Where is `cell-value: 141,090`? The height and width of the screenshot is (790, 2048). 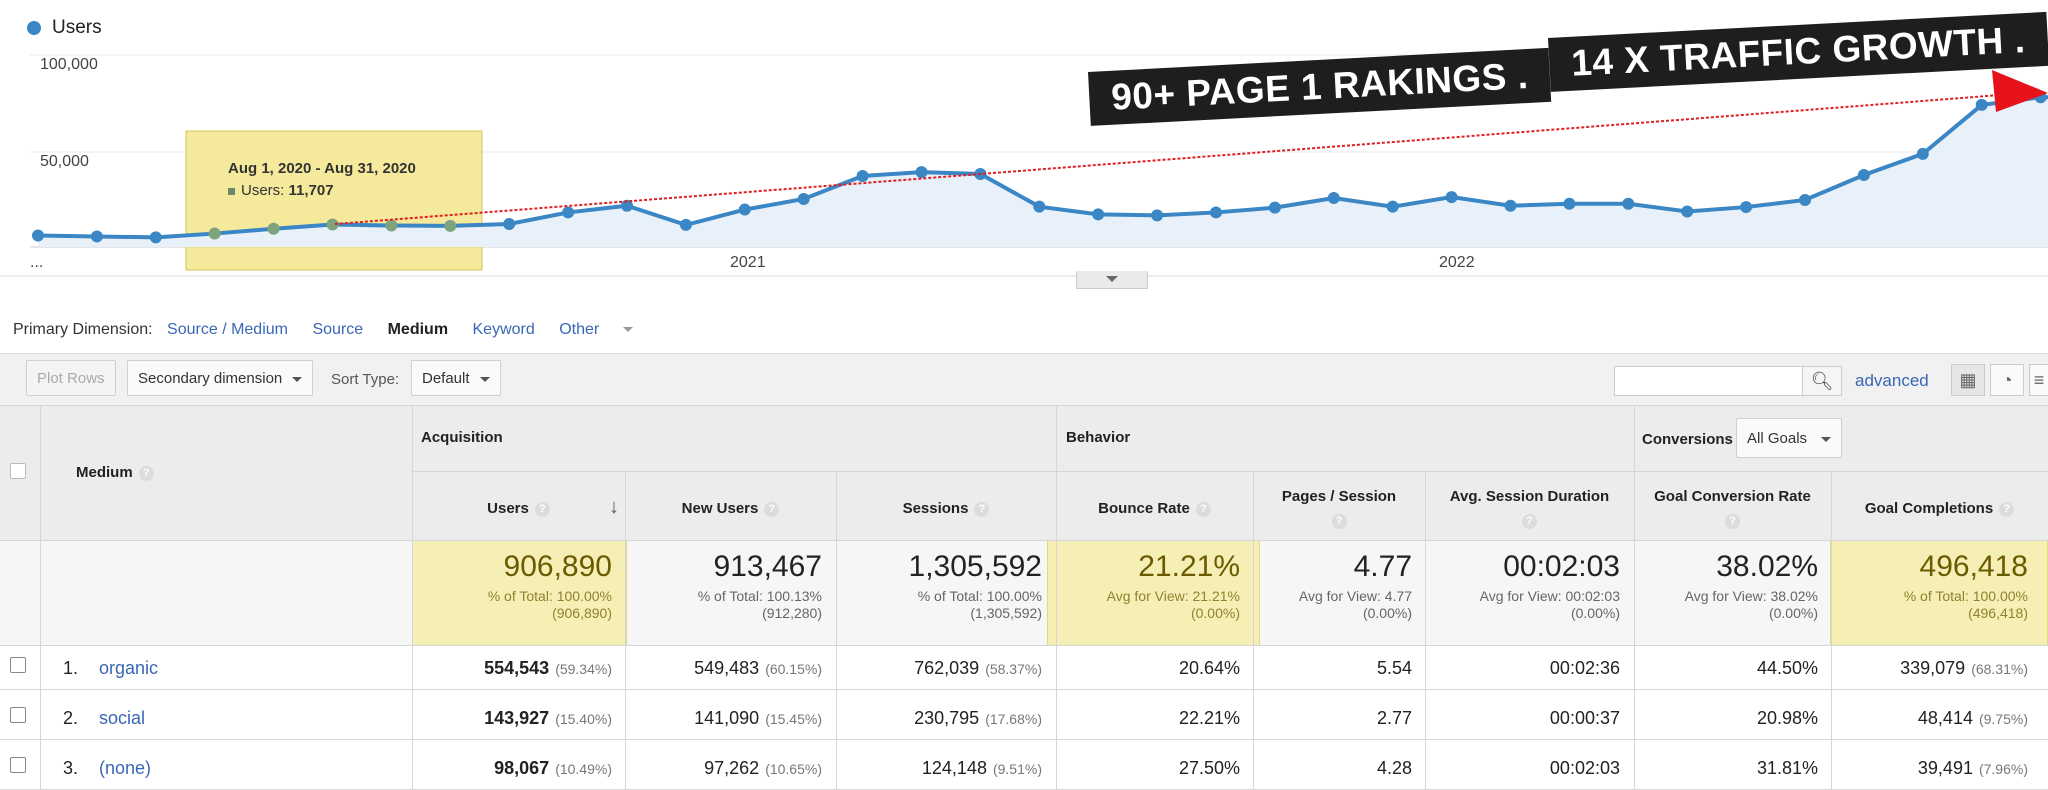 cell-value: 141,090 is located at coordinates (727, 718).